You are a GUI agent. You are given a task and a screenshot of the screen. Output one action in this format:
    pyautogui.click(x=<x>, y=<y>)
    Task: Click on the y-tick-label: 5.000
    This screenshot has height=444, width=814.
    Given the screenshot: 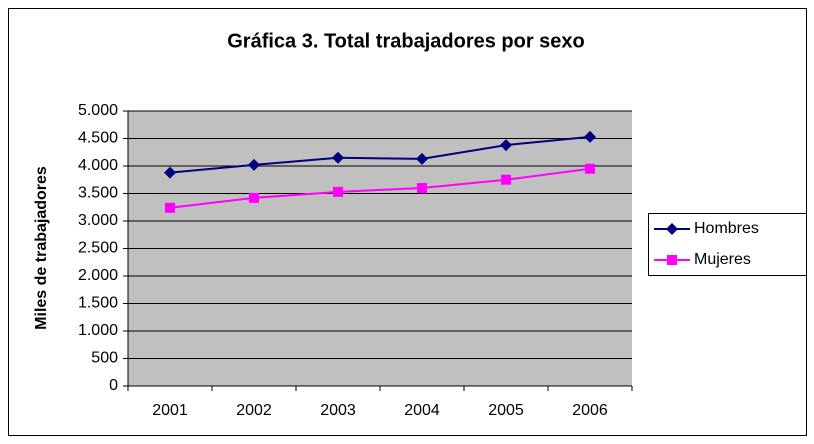 What is the action you would take?
    pyautogui.click(x=98, y=110)
    